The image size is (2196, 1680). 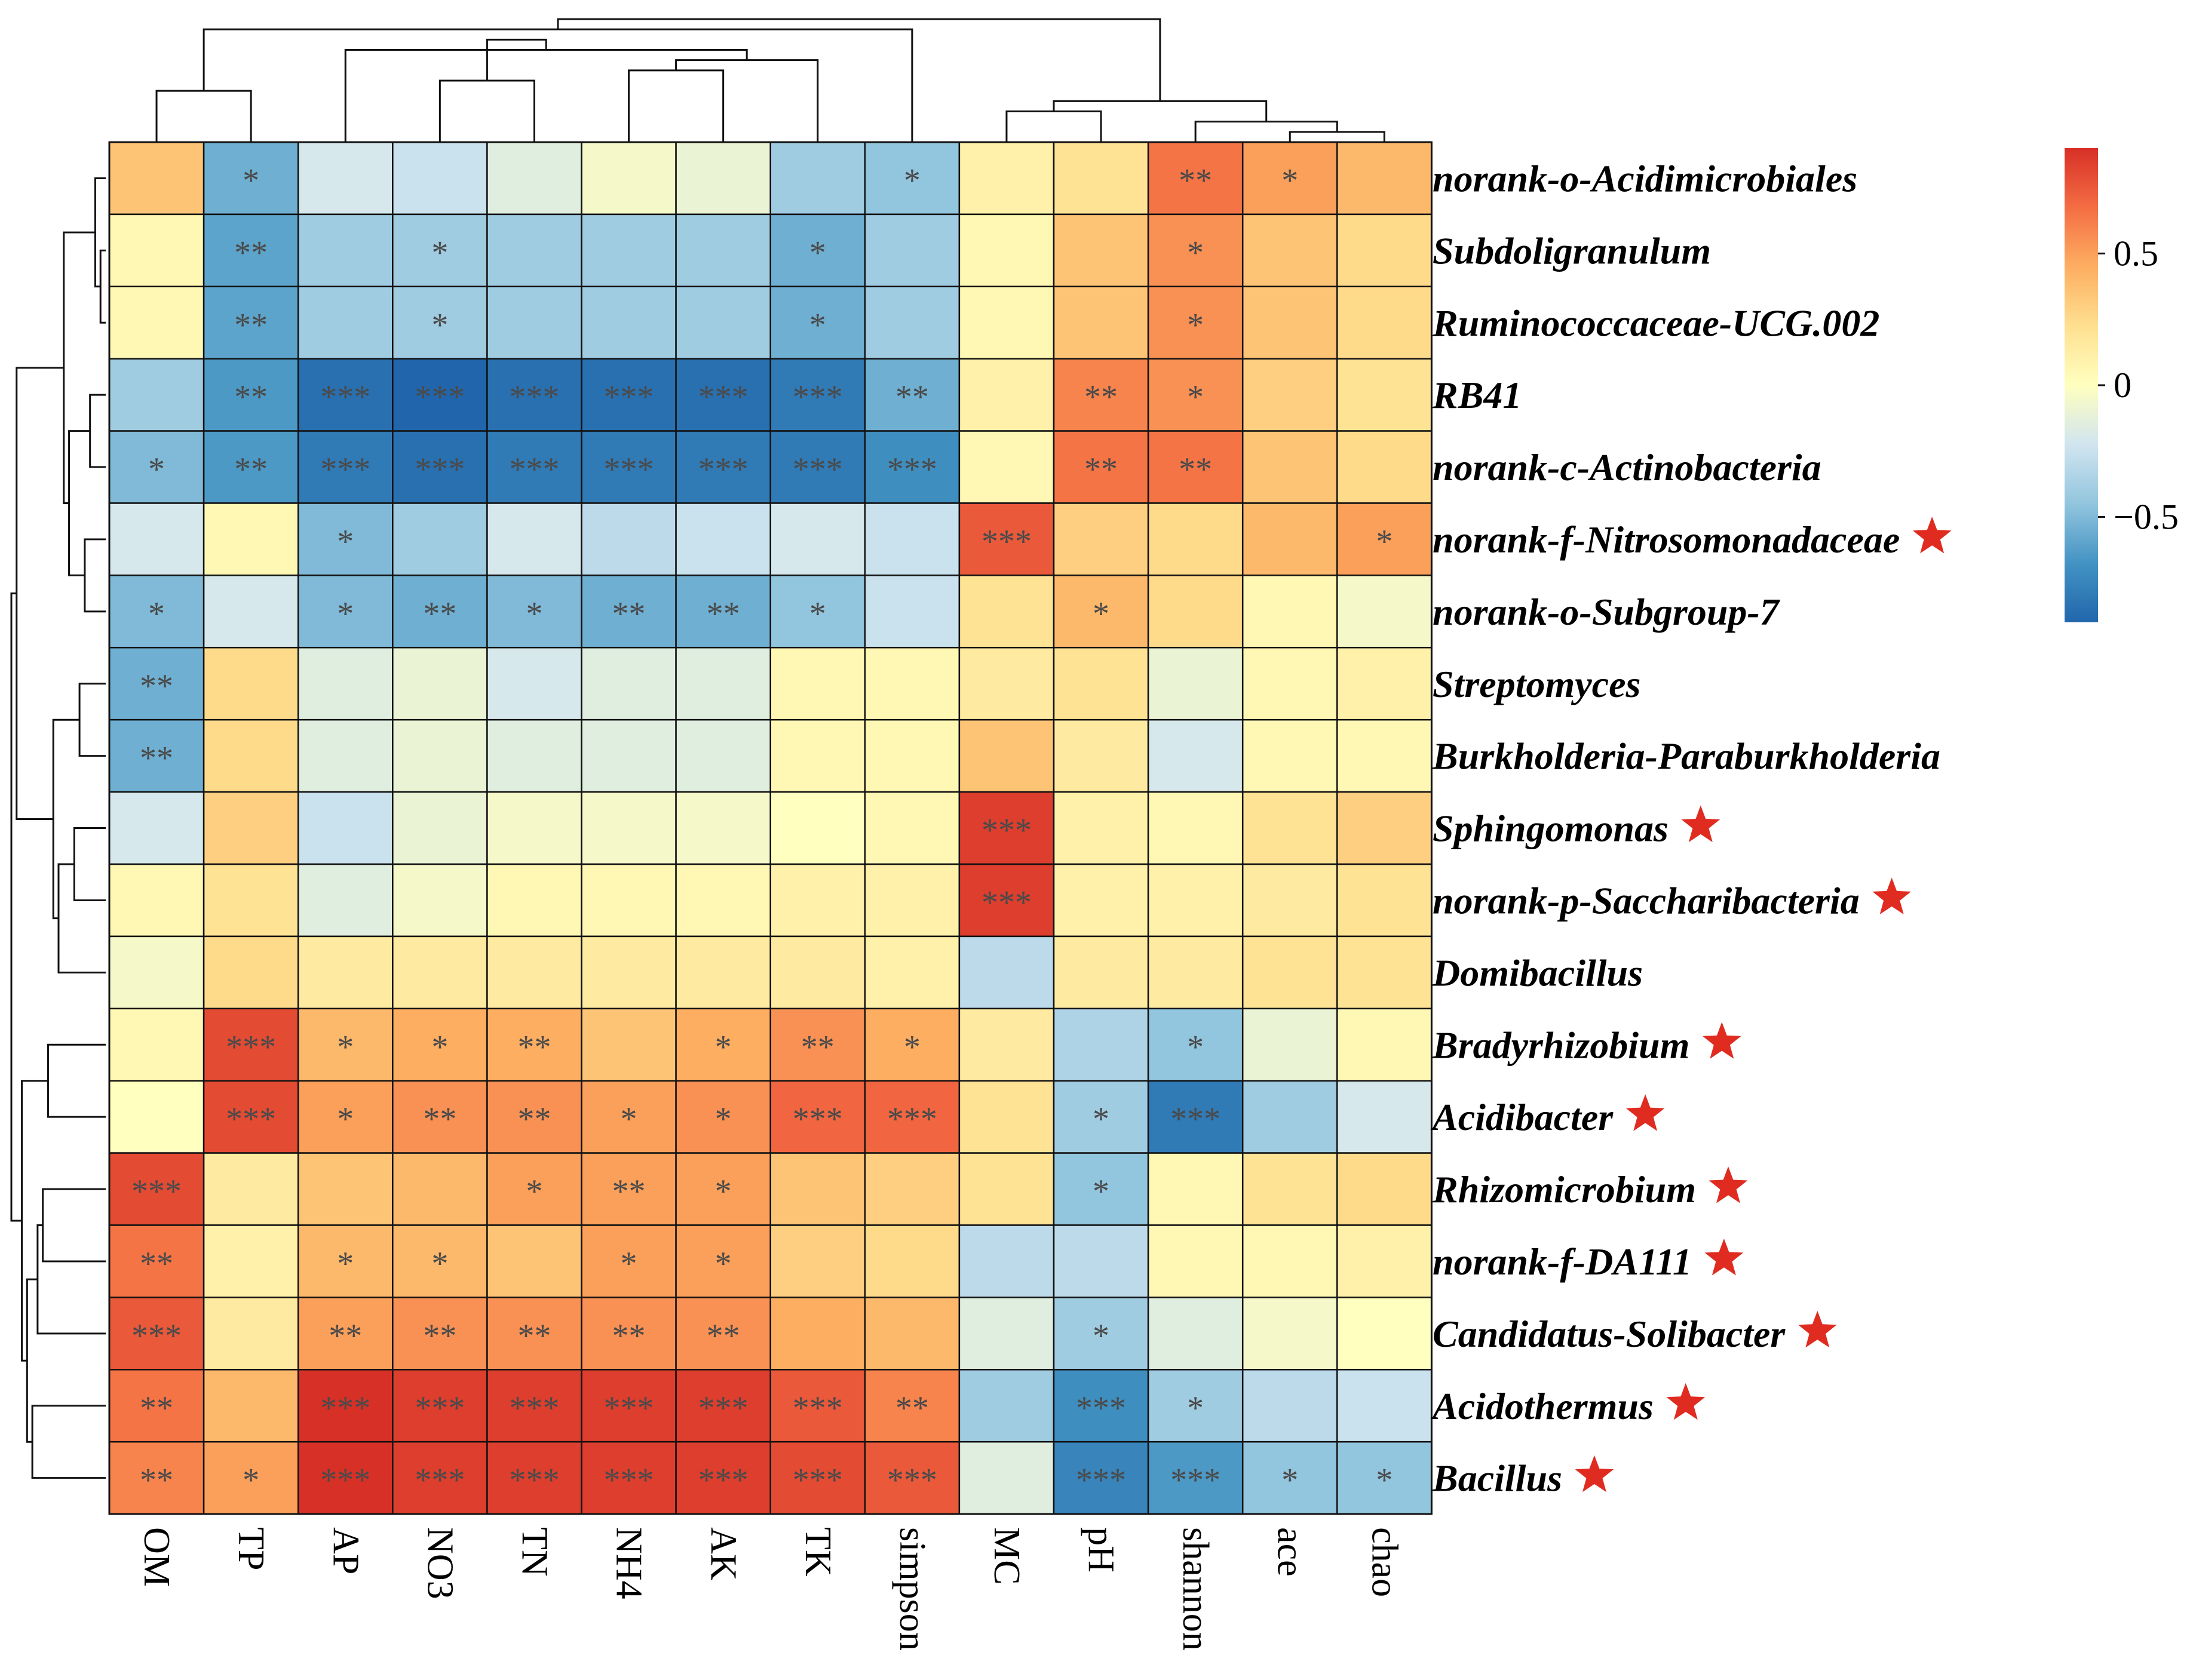 I want to click on column-label: AK, so click(x=723, y=1554).